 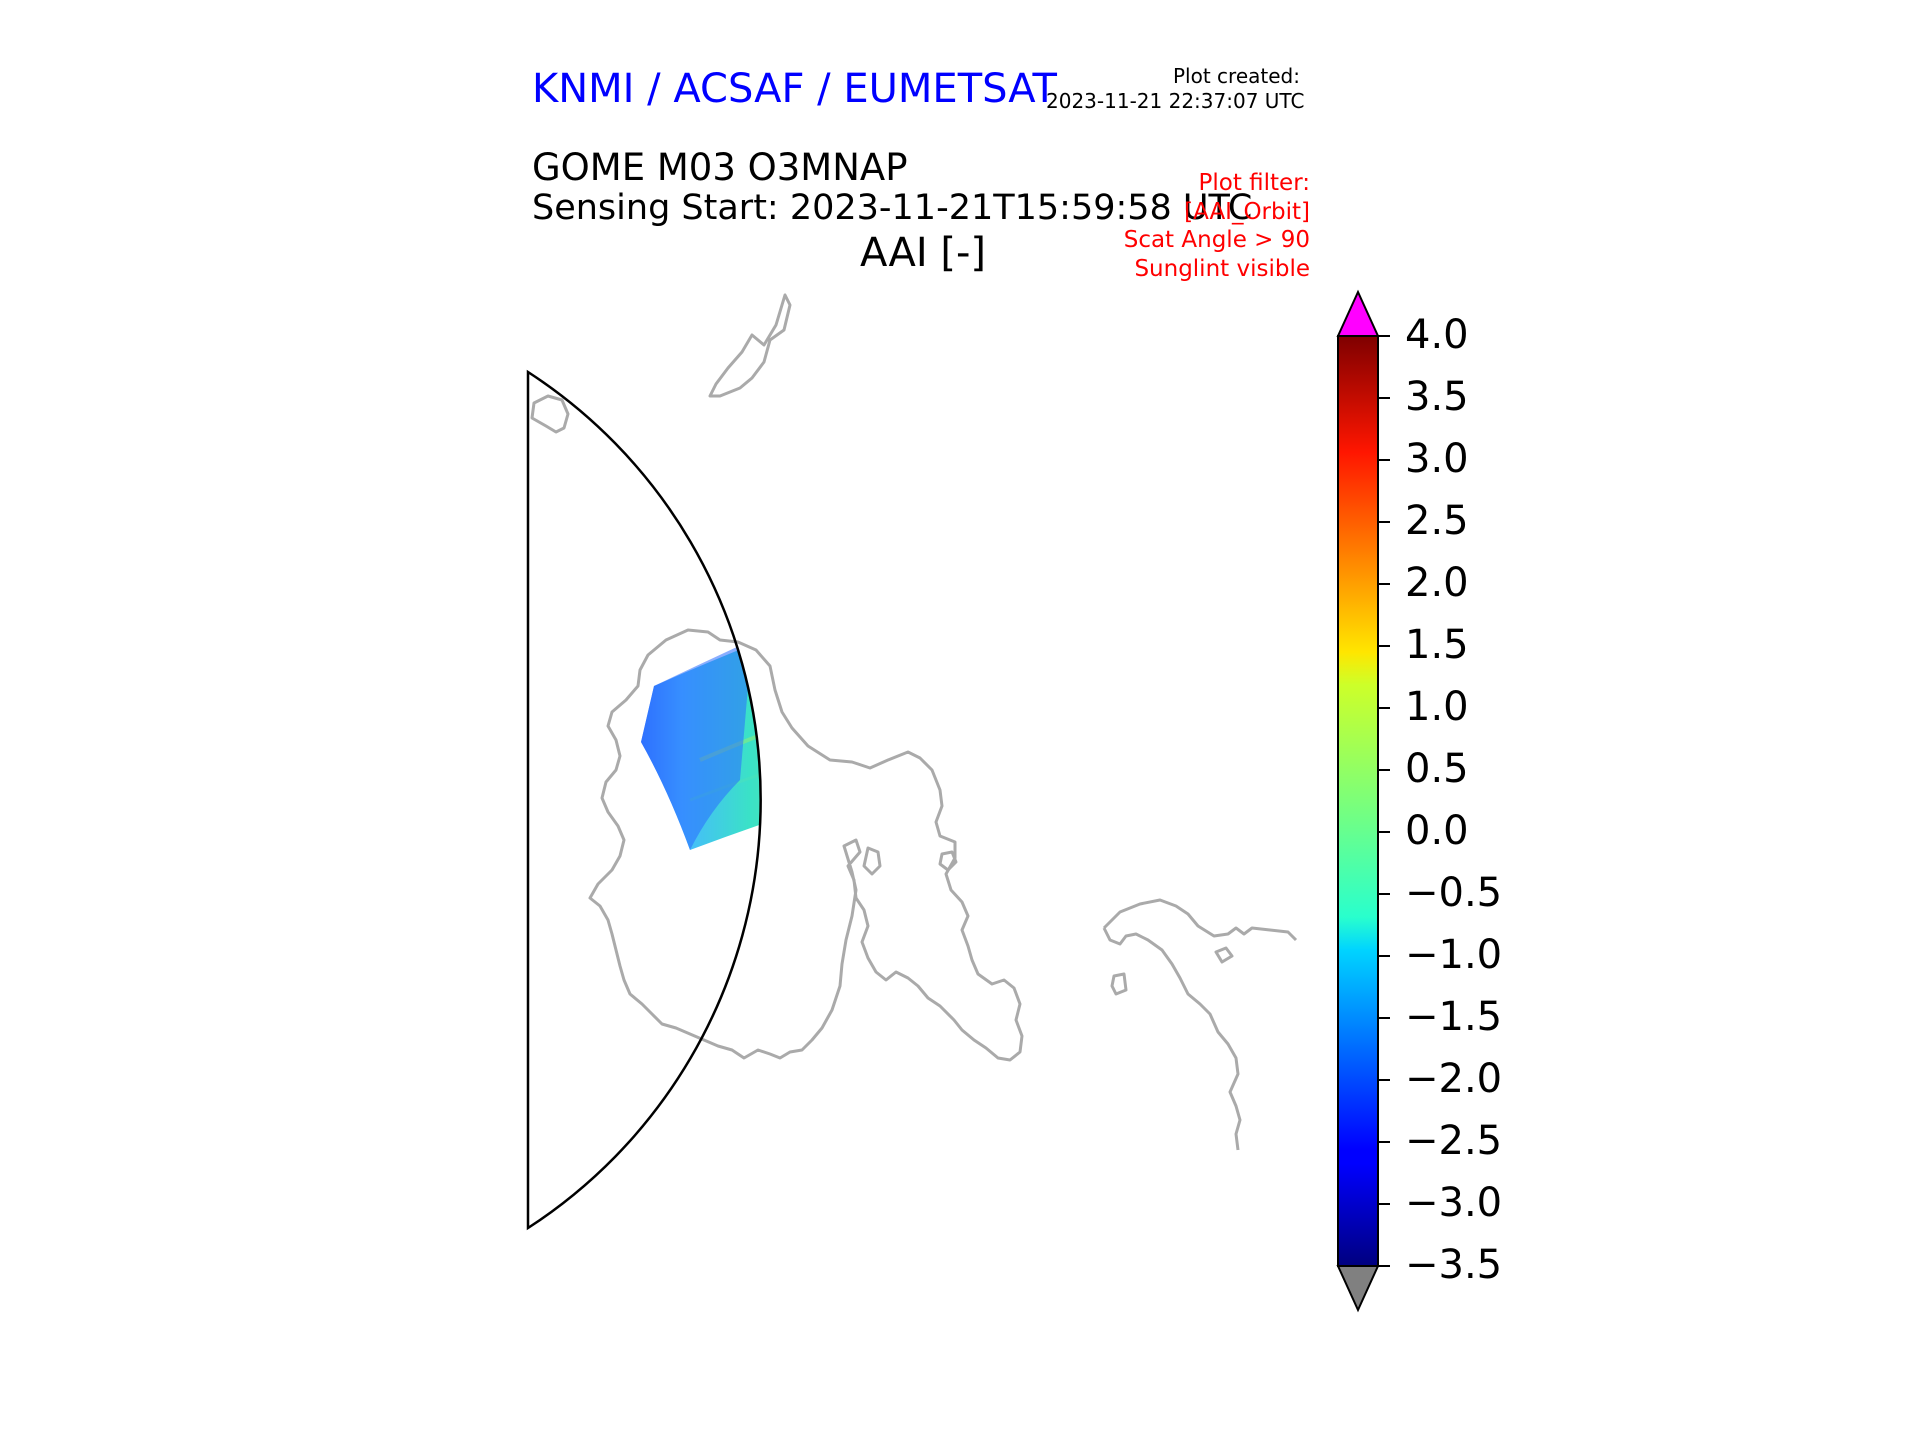 What do you see at coordinates (1454, 1017) in the screenshot?
I see `colorbar-tick-label: −1.5` at bounding box center [1454, 1017].